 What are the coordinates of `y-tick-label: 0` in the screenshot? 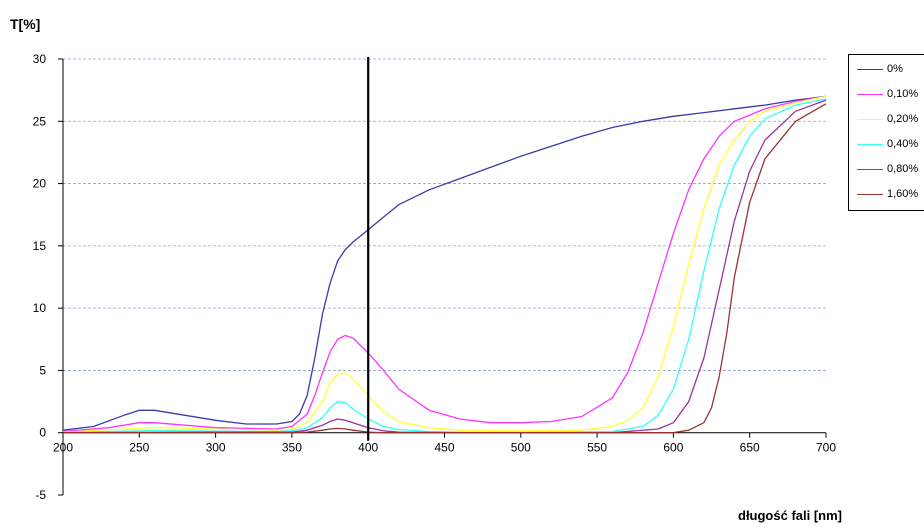 It's located at (42, 433).